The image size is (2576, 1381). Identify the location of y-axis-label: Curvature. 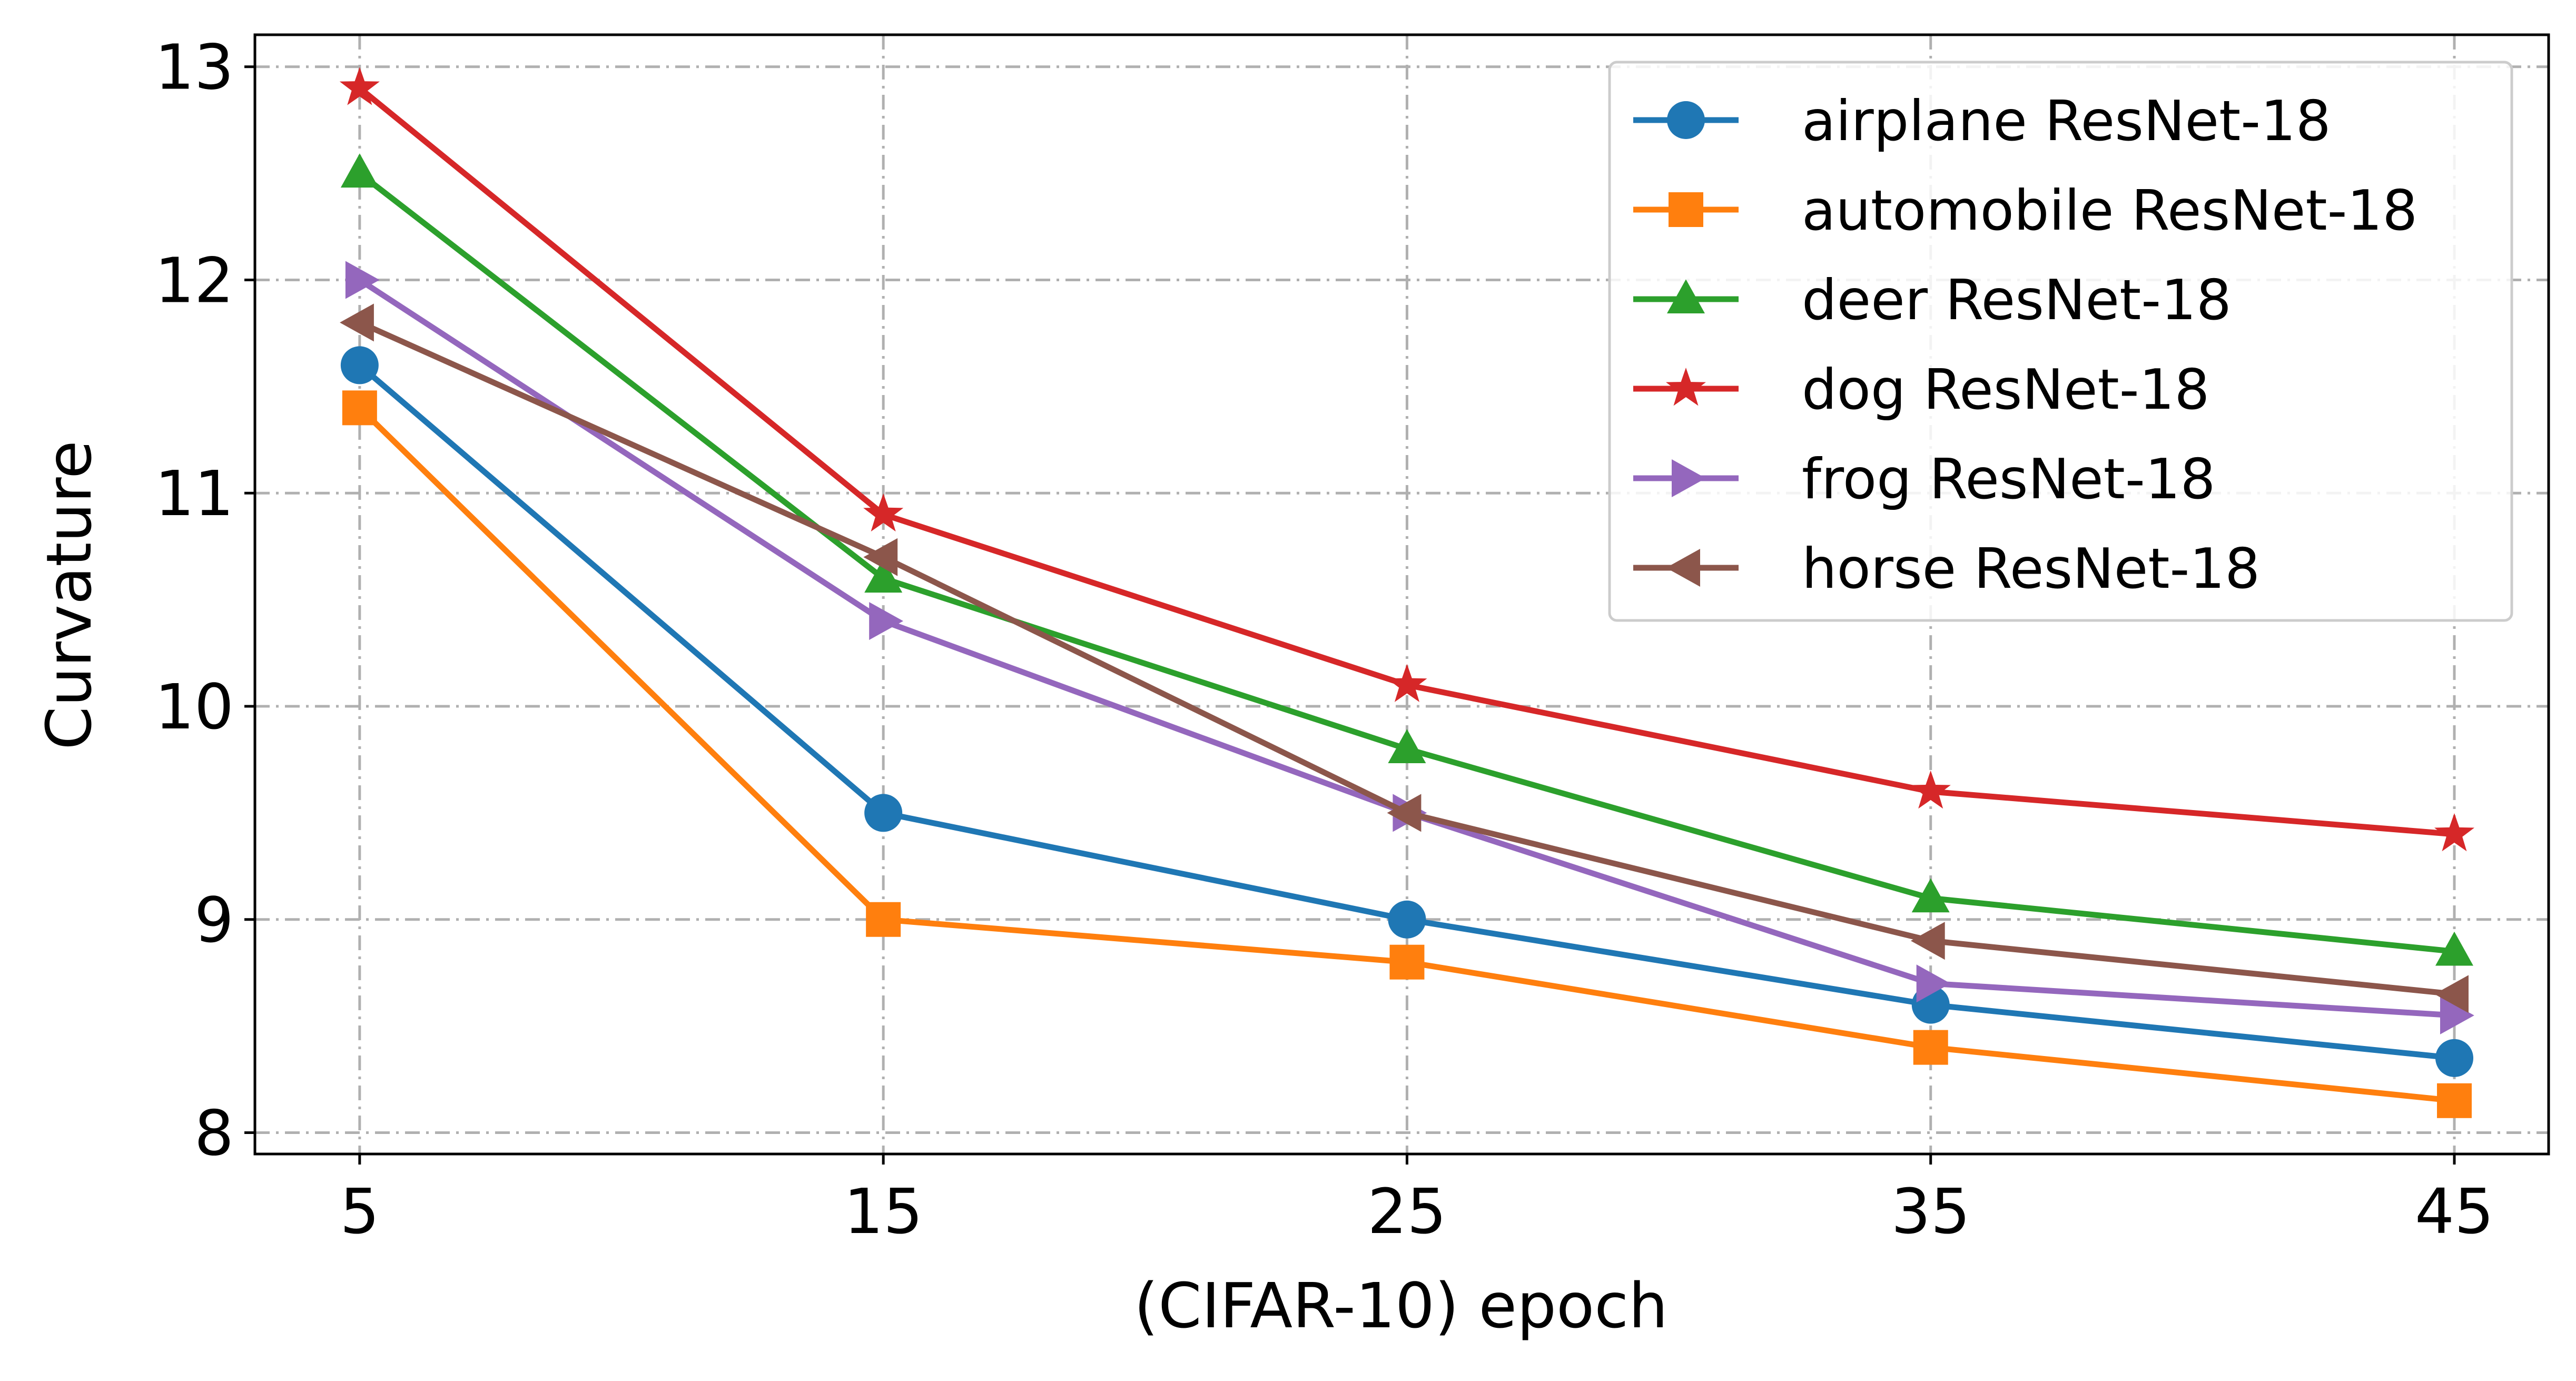
(69, 595).